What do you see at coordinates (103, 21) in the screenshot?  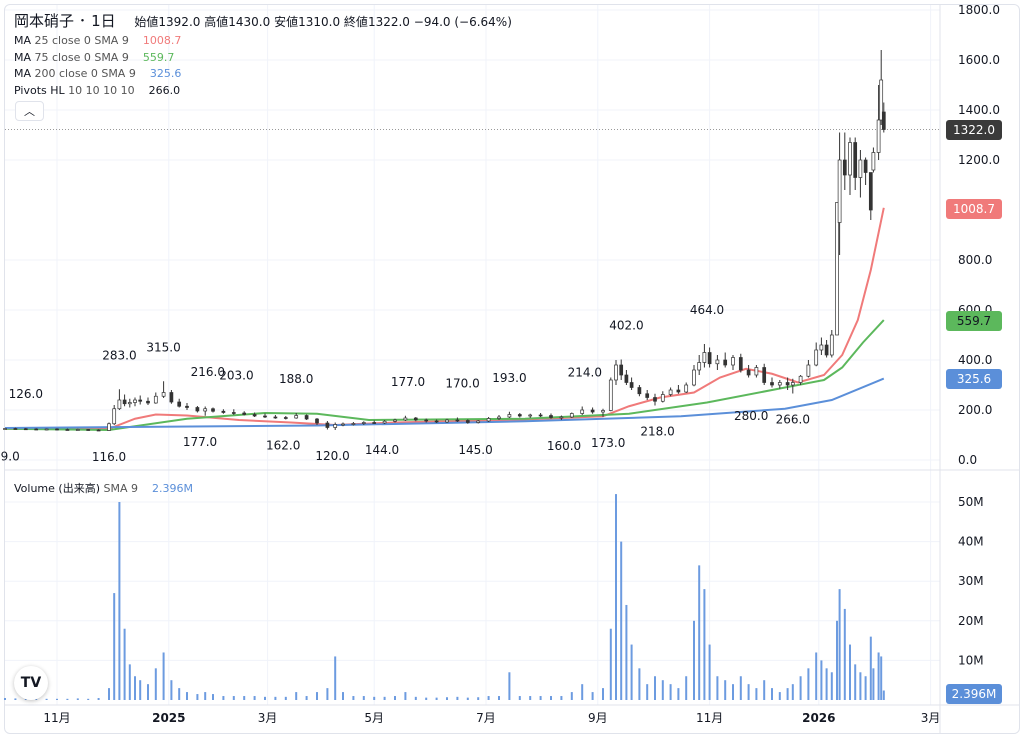 I see `interval: 1日` at bounding box center [103, 21].